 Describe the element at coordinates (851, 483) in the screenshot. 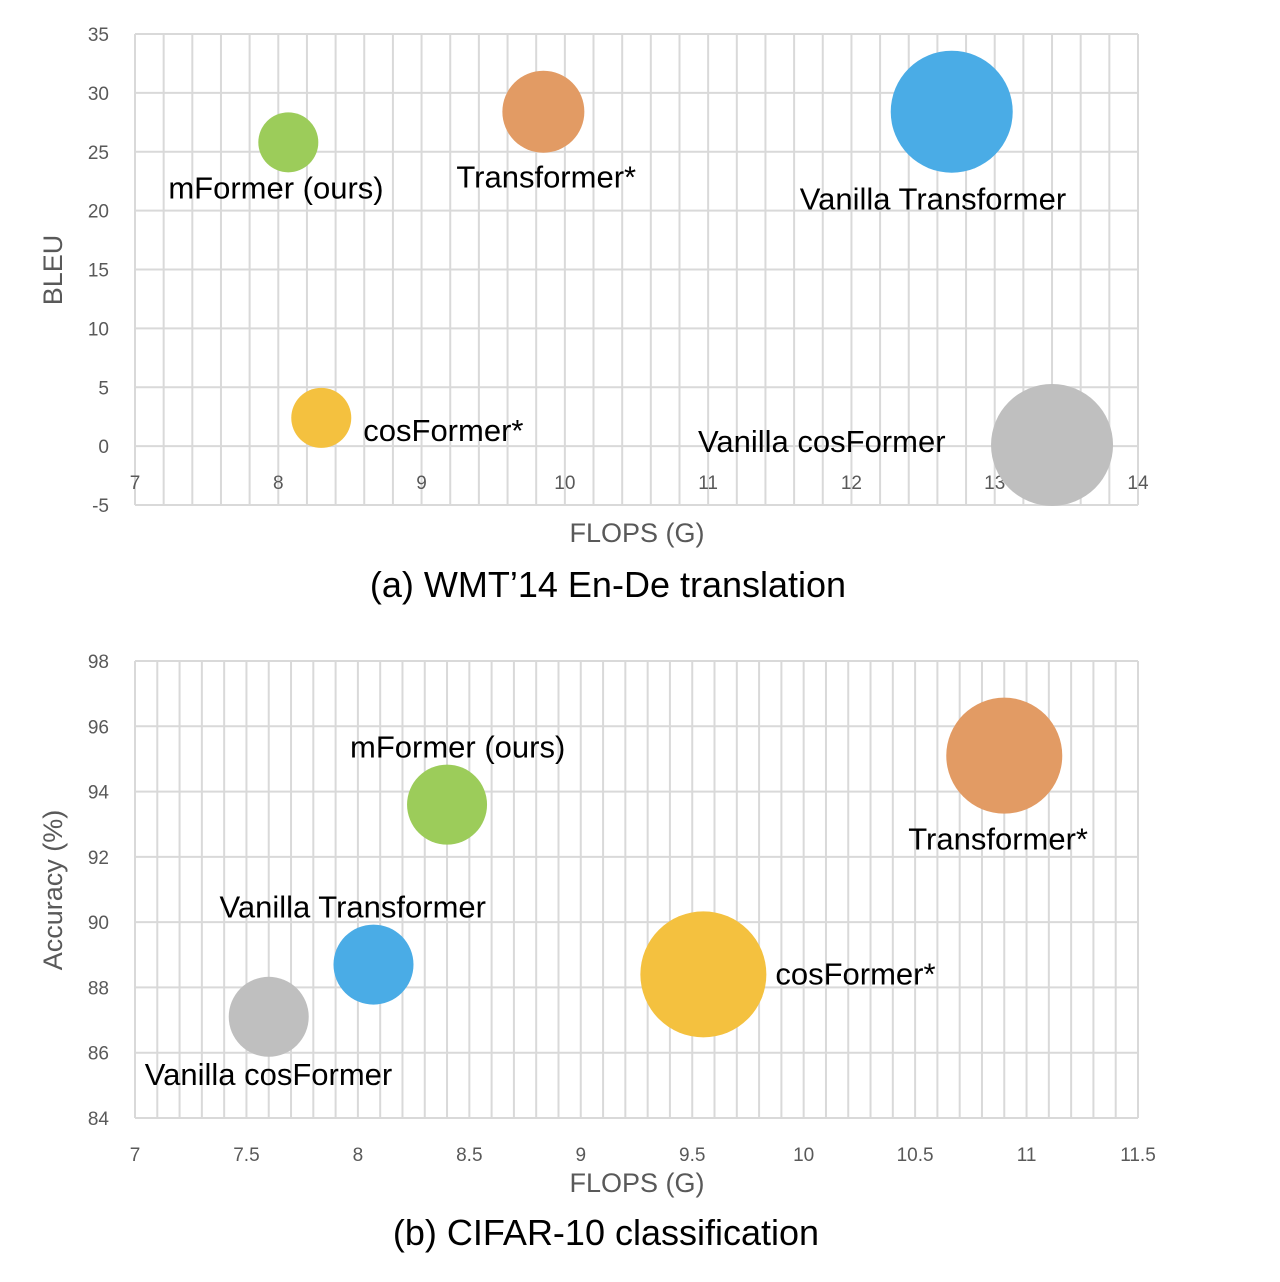

I see `x-tick-label: 12` at that location.